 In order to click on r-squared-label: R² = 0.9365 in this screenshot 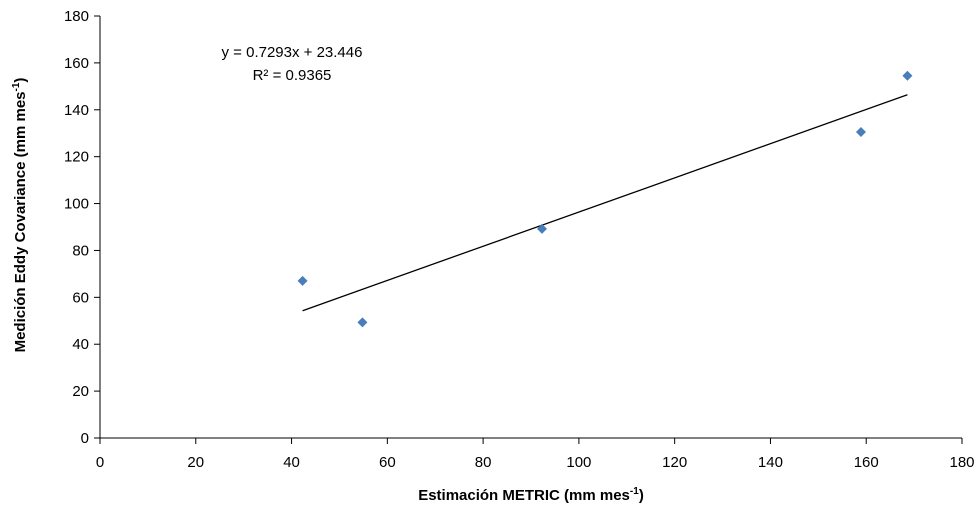, I will do `click(292, 75)`.